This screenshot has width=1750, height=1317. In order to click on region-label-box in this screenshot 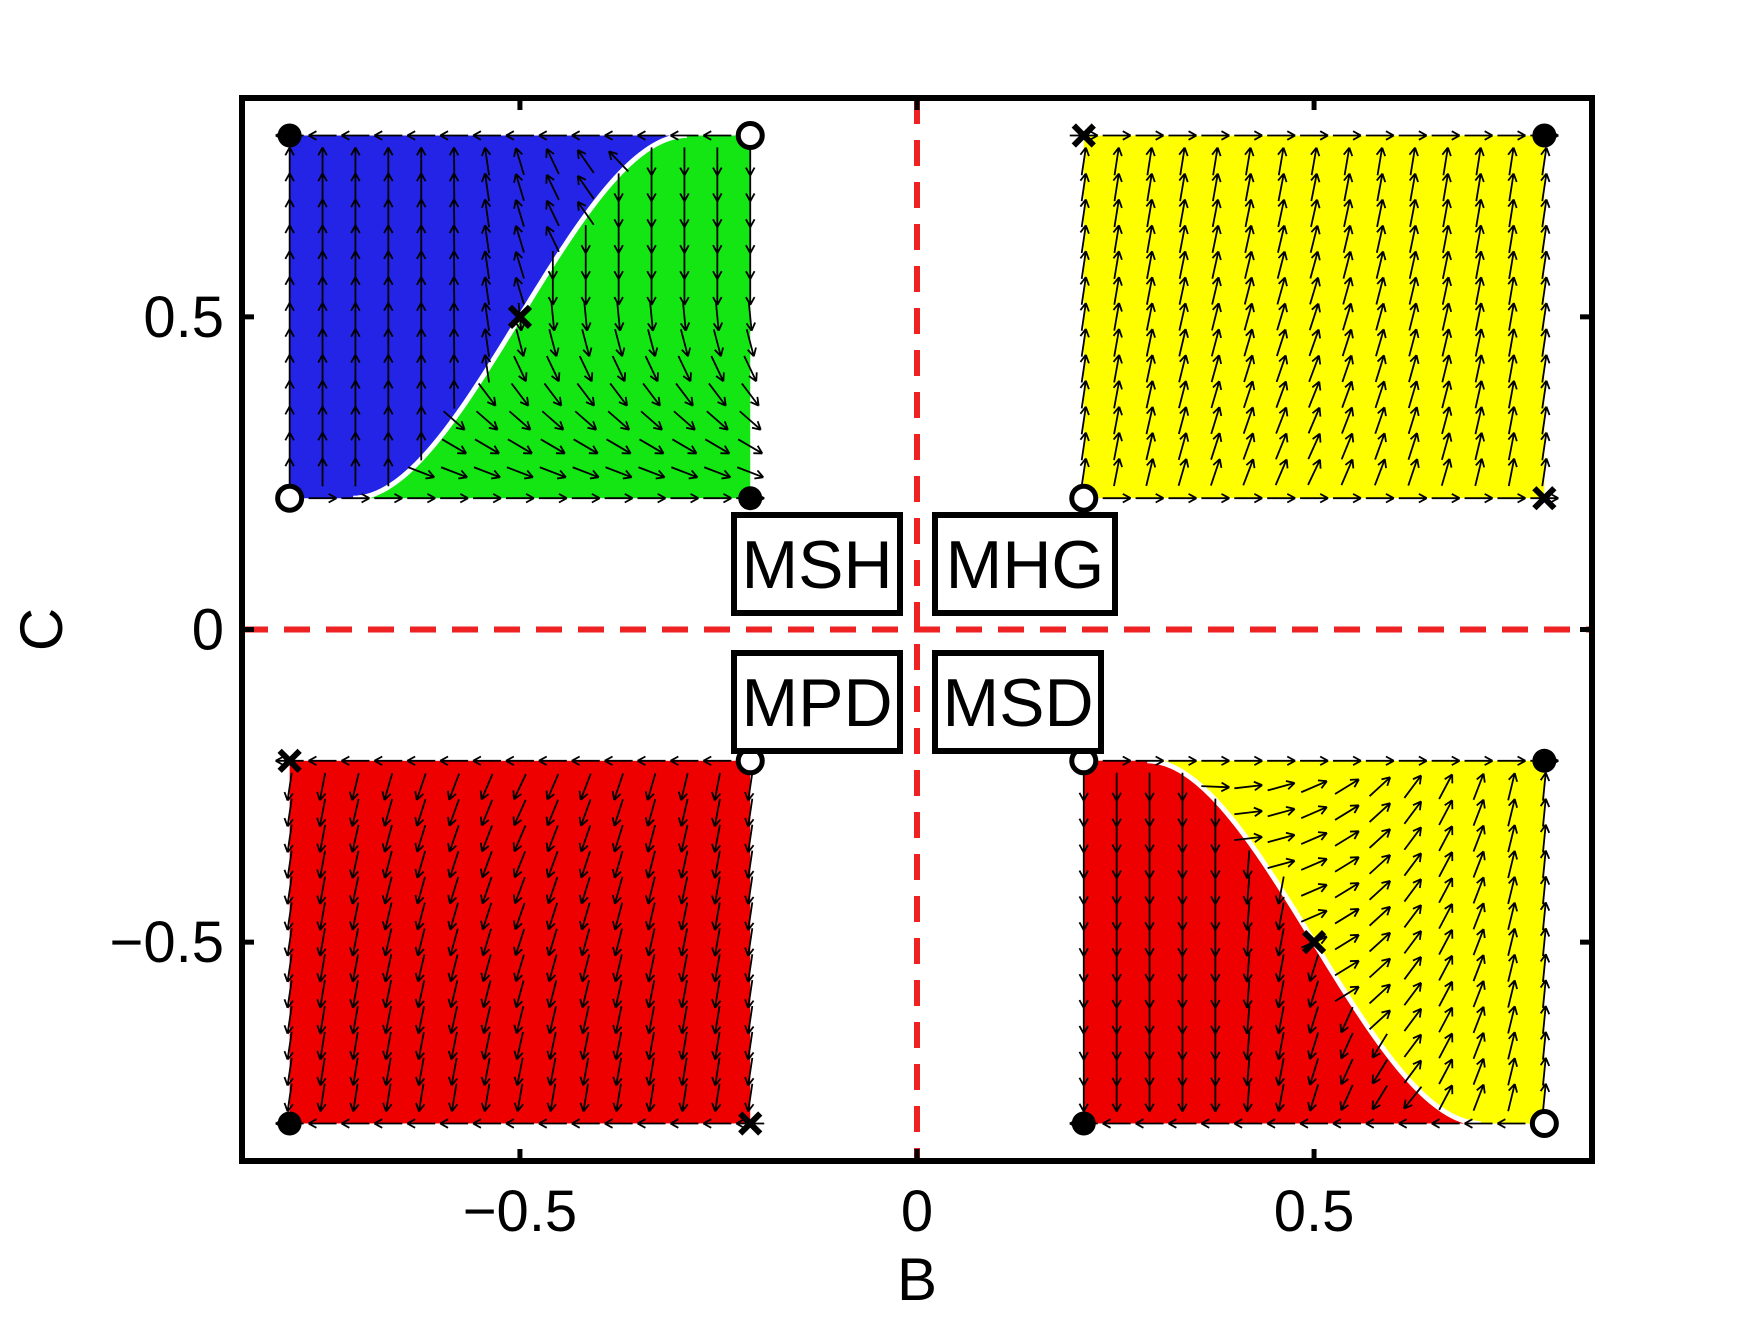, I will do `click(1018, 702)`.